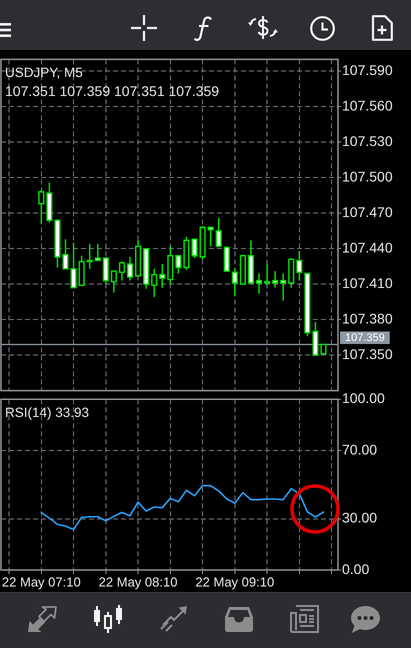 The width and height of the screenshot is (411, 648). Describe the element at coordinates (360, 518) in the screenshot. I see `y-tick-label: 30.00` at that location.